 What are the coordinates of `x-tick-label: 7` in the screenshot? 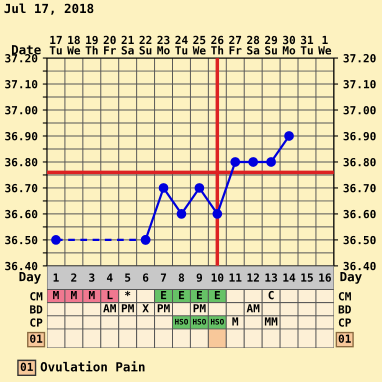 It's located at (163, 278).